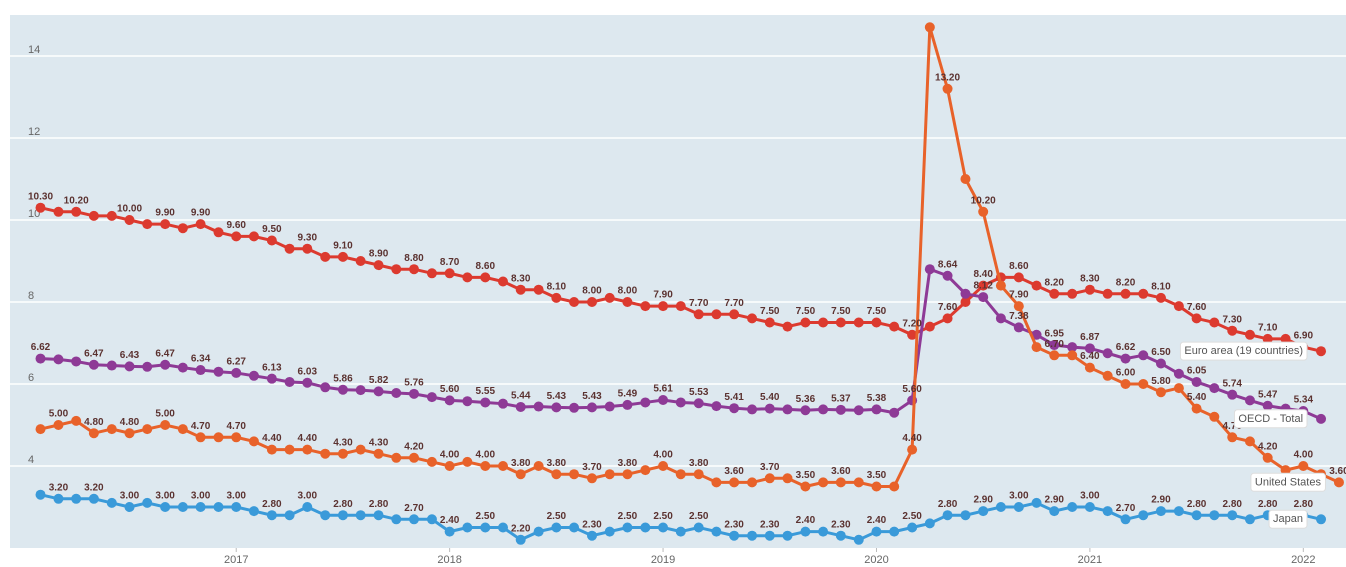 The width and height of the screenshot is (1346, 567). Describe the element at coordinates (1126, 282) in the screenshot. I see `value-label: 8.20` at that location.